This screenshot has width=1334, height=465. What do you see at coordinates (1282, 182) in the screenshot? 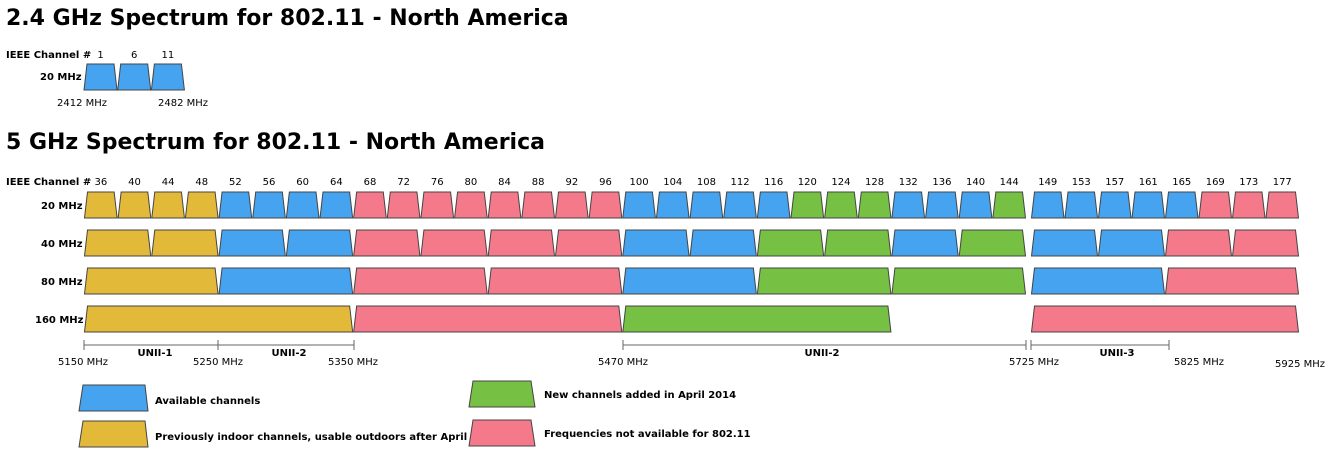
I see `channel-number: 177` at bounding box center [1282, 182].